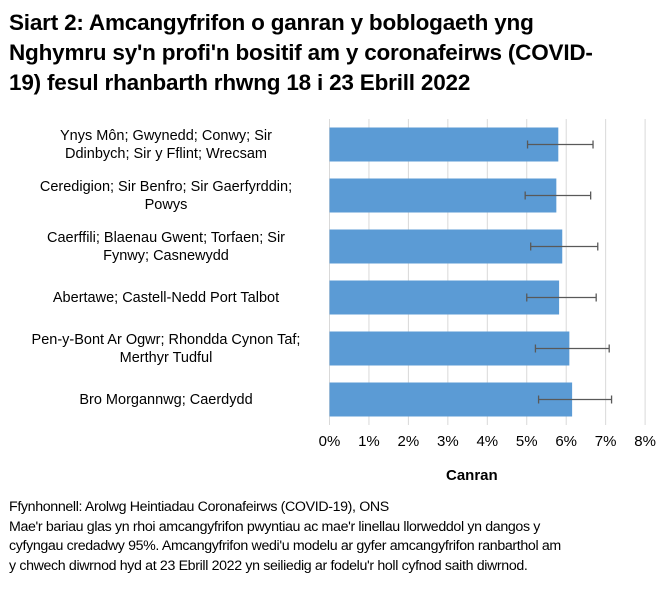 The height and width of the screenshot is (597, 666). What do you see at coordinates (487, 441) in the screenshot?
I see `x-tick-label: 4%` at bounding box center [487, 441].